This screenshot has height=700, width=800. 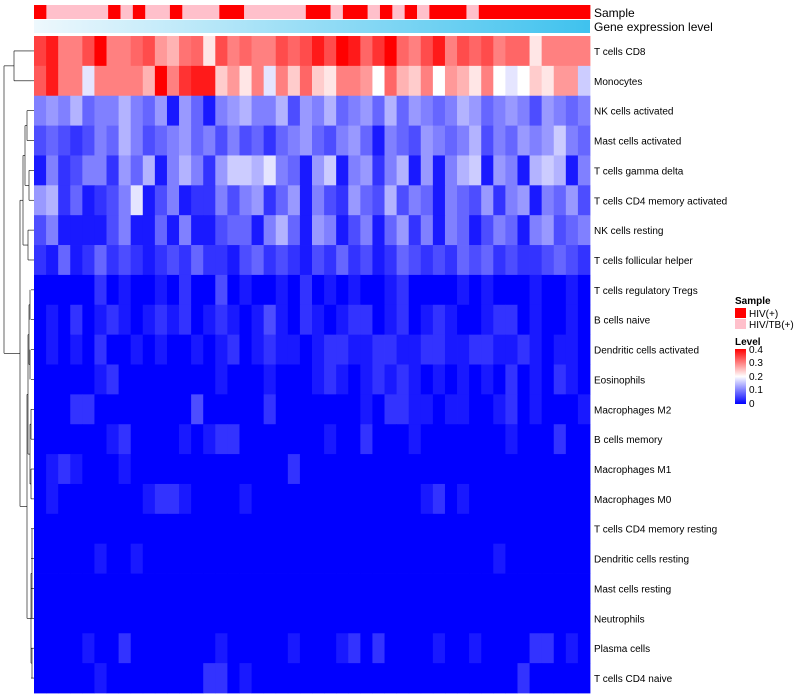 What do you see at coordinates (633, 410) in the screenshot?
I see `row-label: Macrophages M2` at bounding box center [633, 410].